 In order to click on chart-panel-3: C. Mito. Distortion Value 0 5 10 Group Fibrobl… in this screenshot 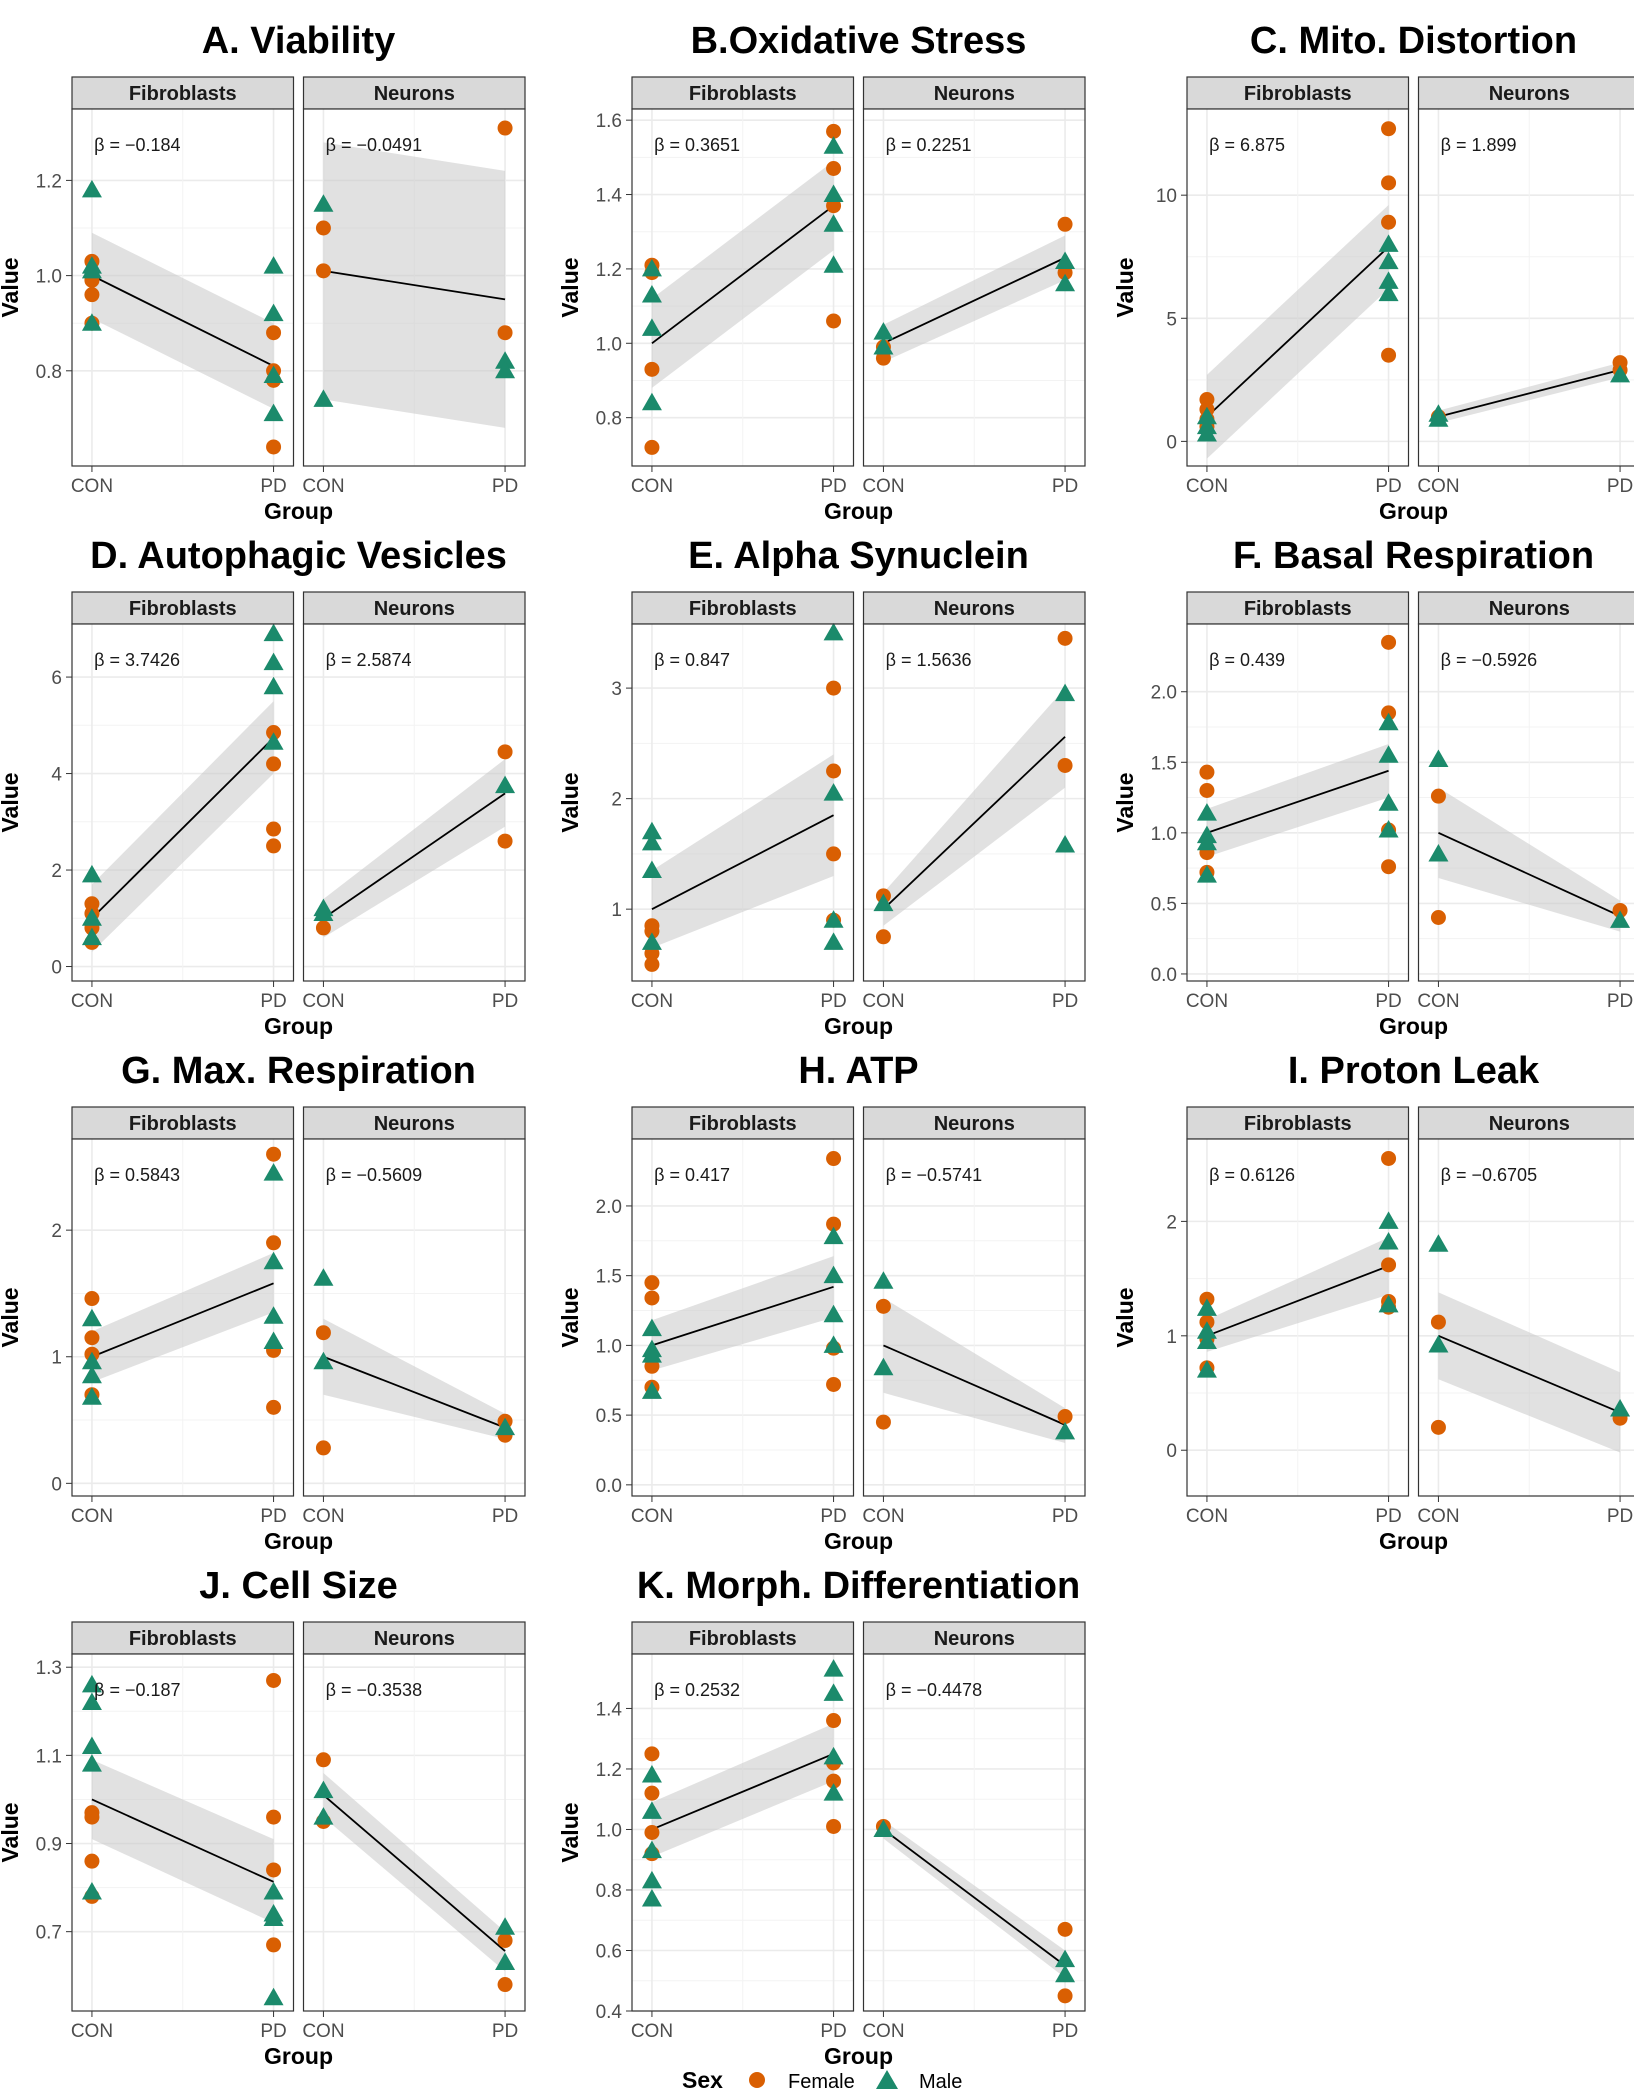, I will do `click(1373, 272)`.